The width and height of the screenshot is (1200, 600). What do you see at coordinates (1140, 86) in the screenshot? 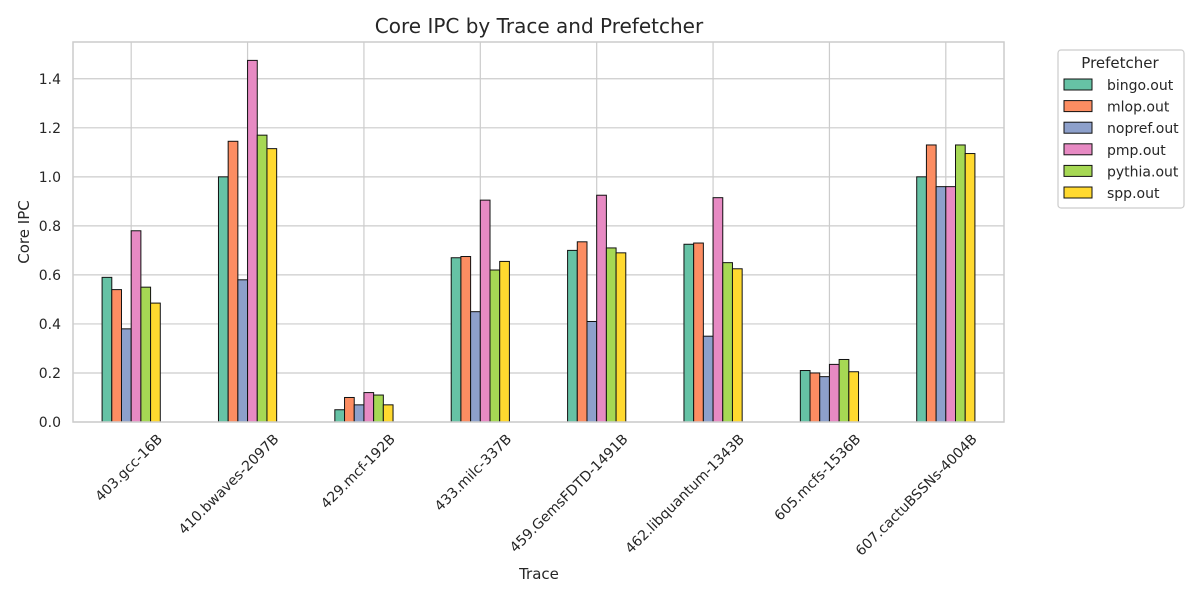
I see `legend-label: bingo.out` at bounding box center [1140, 86].